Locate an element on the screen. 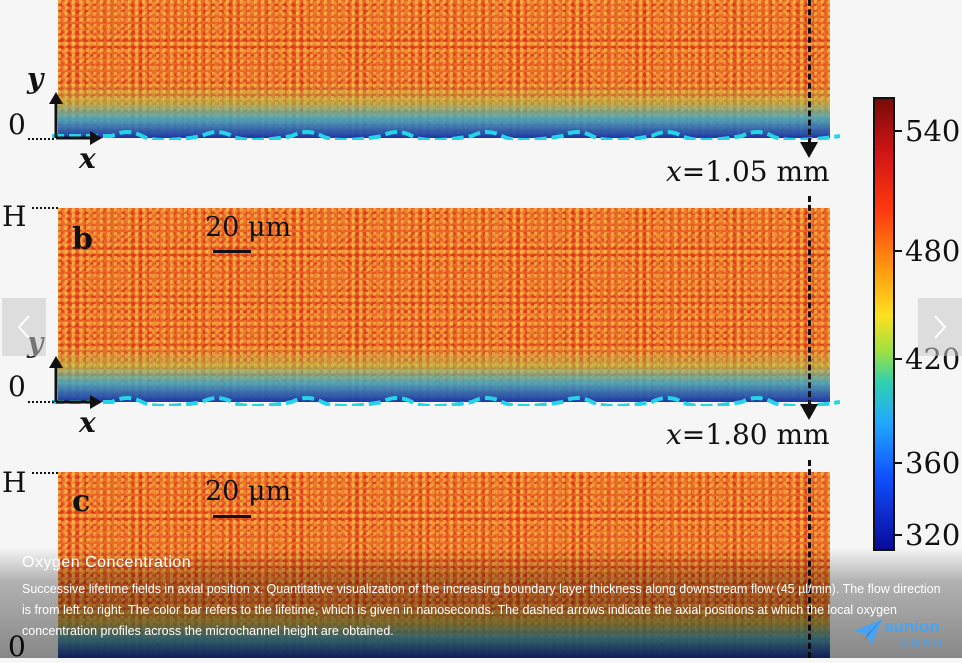 Image resolution: width=962 pixels, height=663 pixels. previous-slide-button is located at coordinates (24, 327).